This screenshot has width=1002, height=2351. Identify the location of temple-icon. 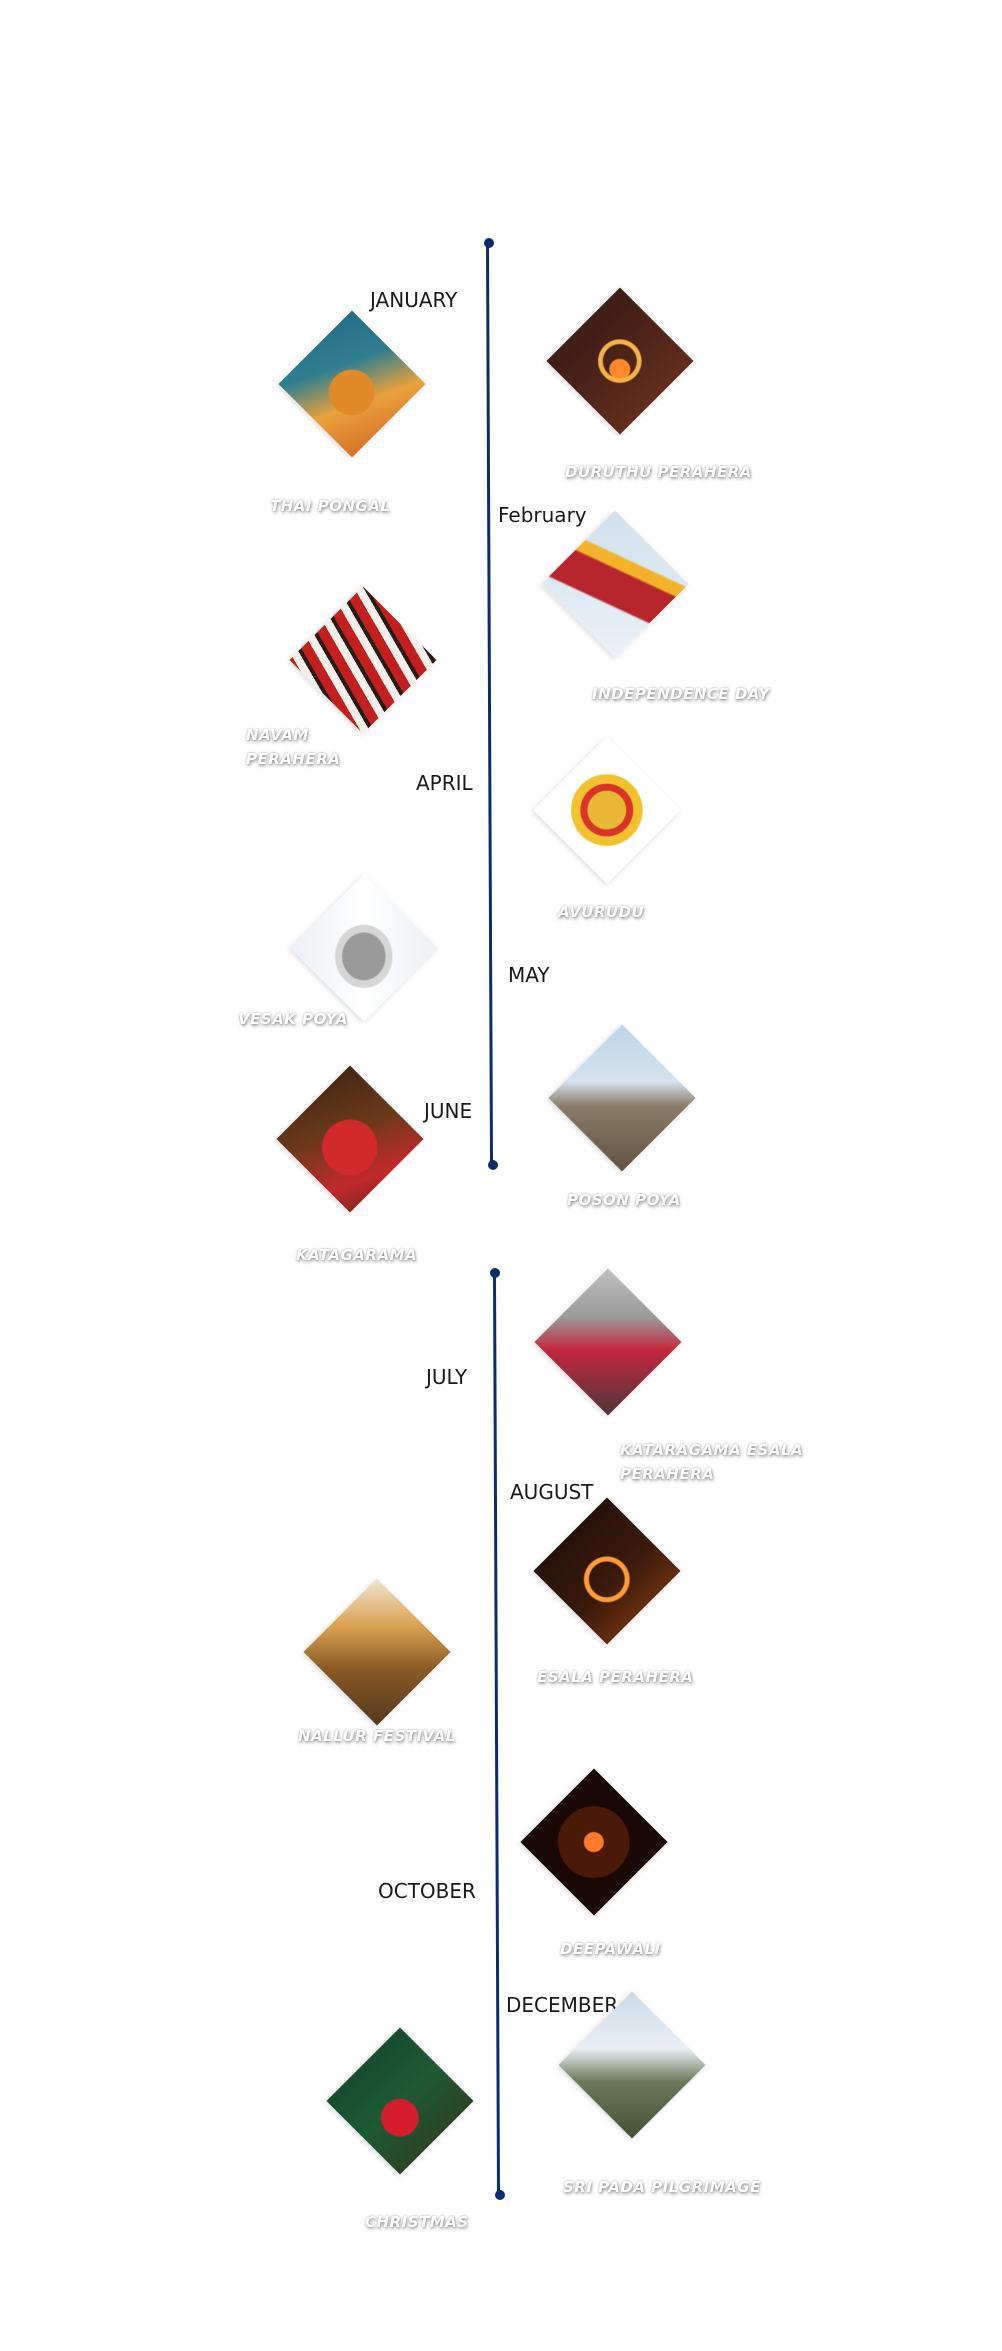
(377, 1652).